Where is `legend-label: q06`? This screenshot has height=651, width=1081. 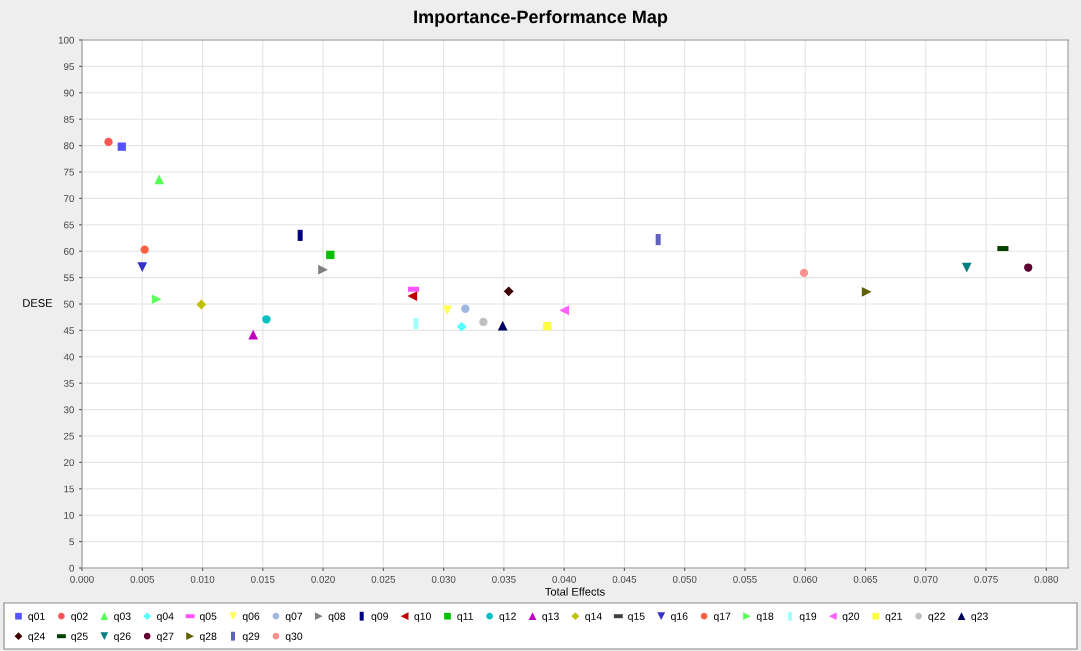
legend-label: q06 is located at coordinates (251, 617).